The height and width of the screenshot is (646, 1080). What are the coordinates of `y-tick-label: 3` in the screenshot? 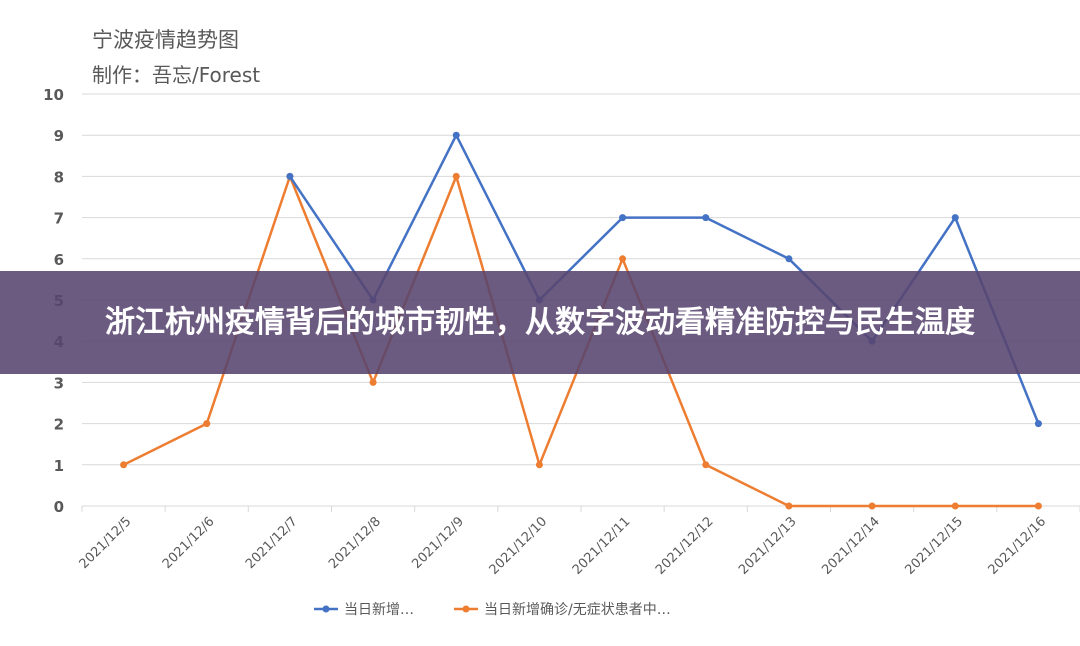 It's located at (59, 383).